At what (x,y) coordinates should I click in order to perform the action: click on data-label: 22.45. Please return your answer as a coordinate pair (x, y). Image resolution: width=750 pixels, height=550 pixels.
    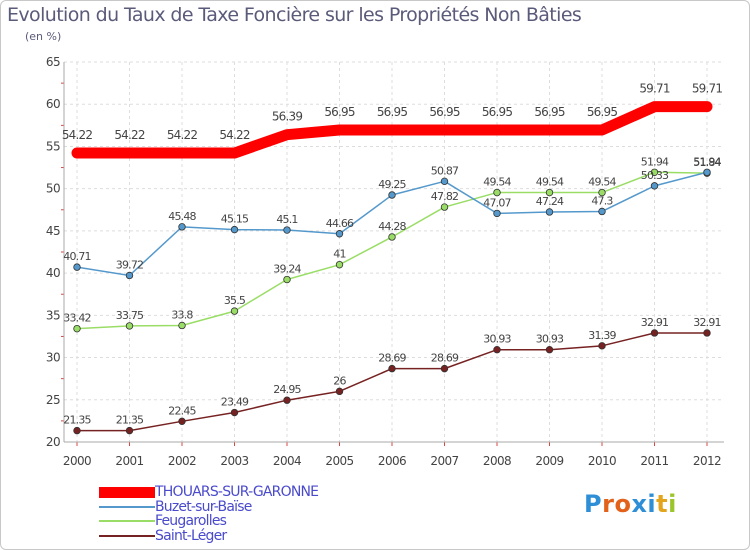
    Looking at the image, I should click on (182, 410).